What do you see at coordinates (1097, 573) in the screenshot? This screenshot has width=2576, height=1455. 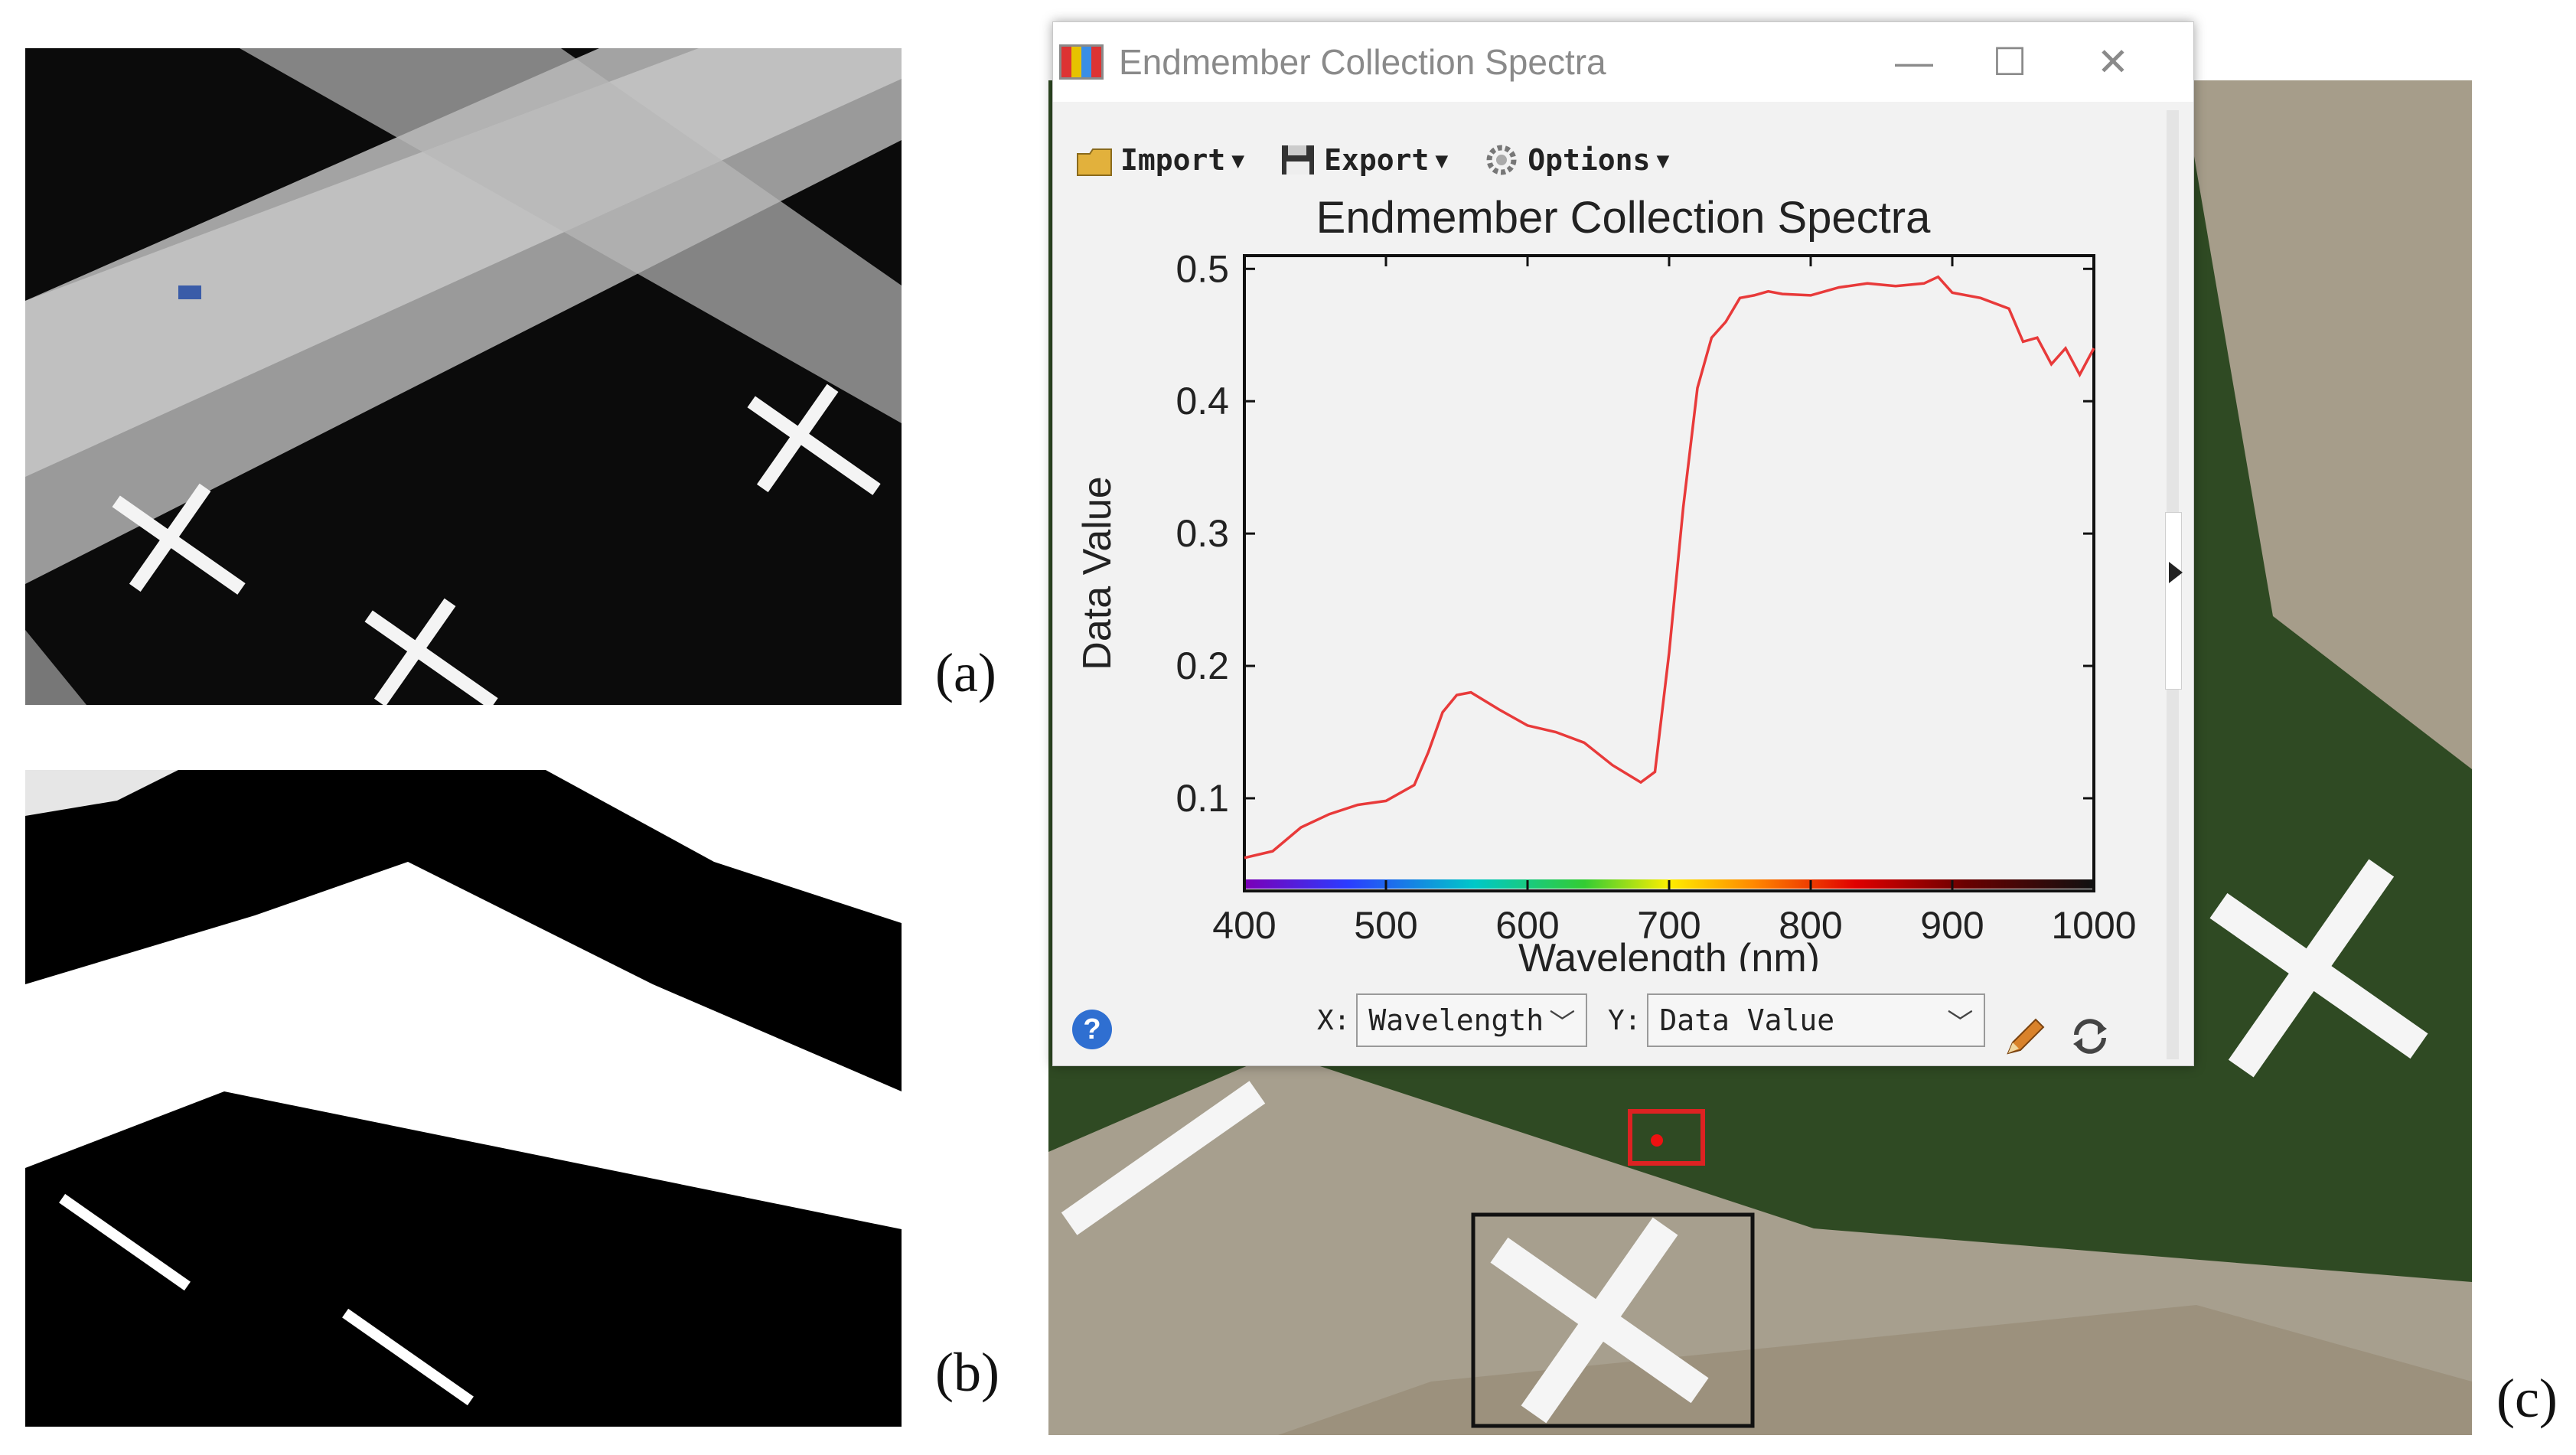 I see `y-axis-label: Data Value` at bounding box center [1097, 573].